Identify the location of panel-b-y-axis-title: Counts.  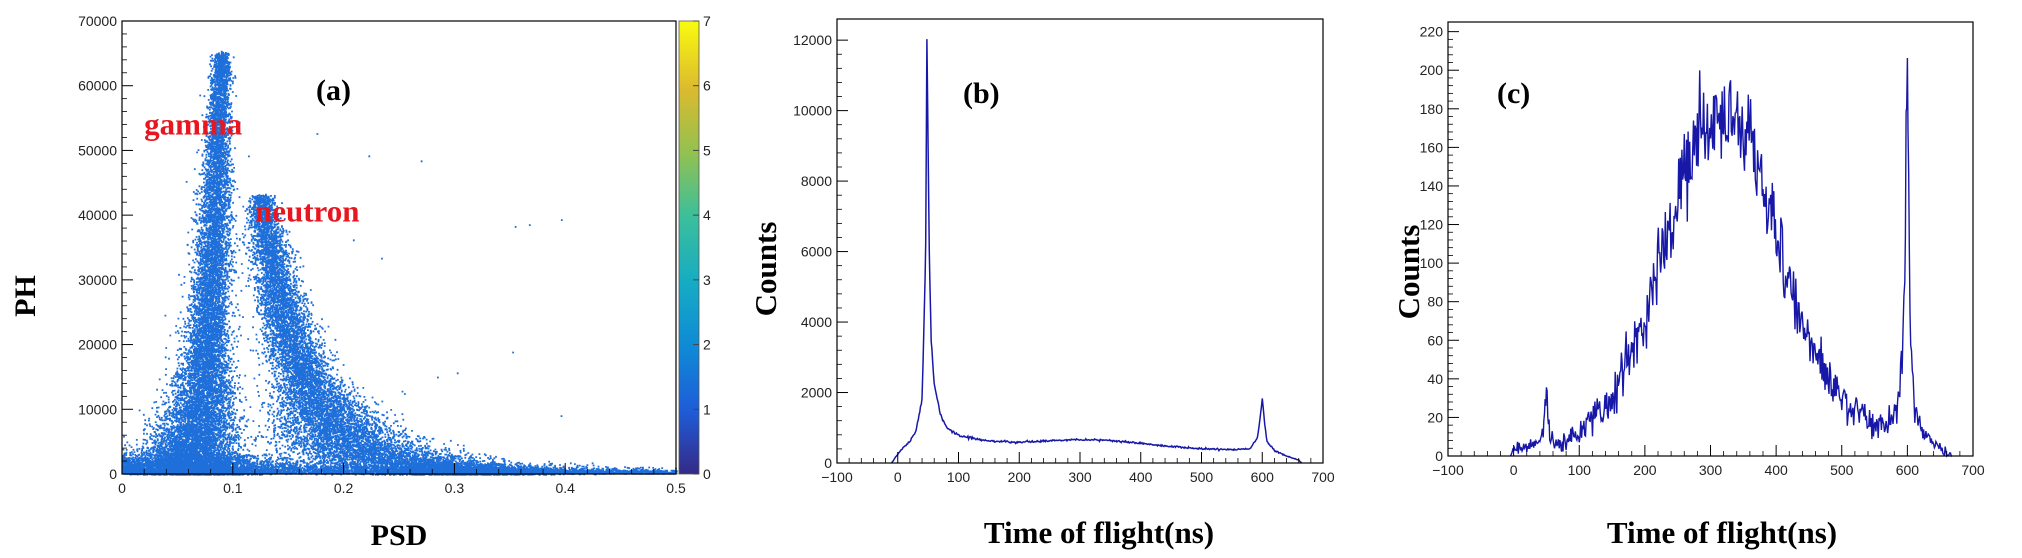
(765, 269).